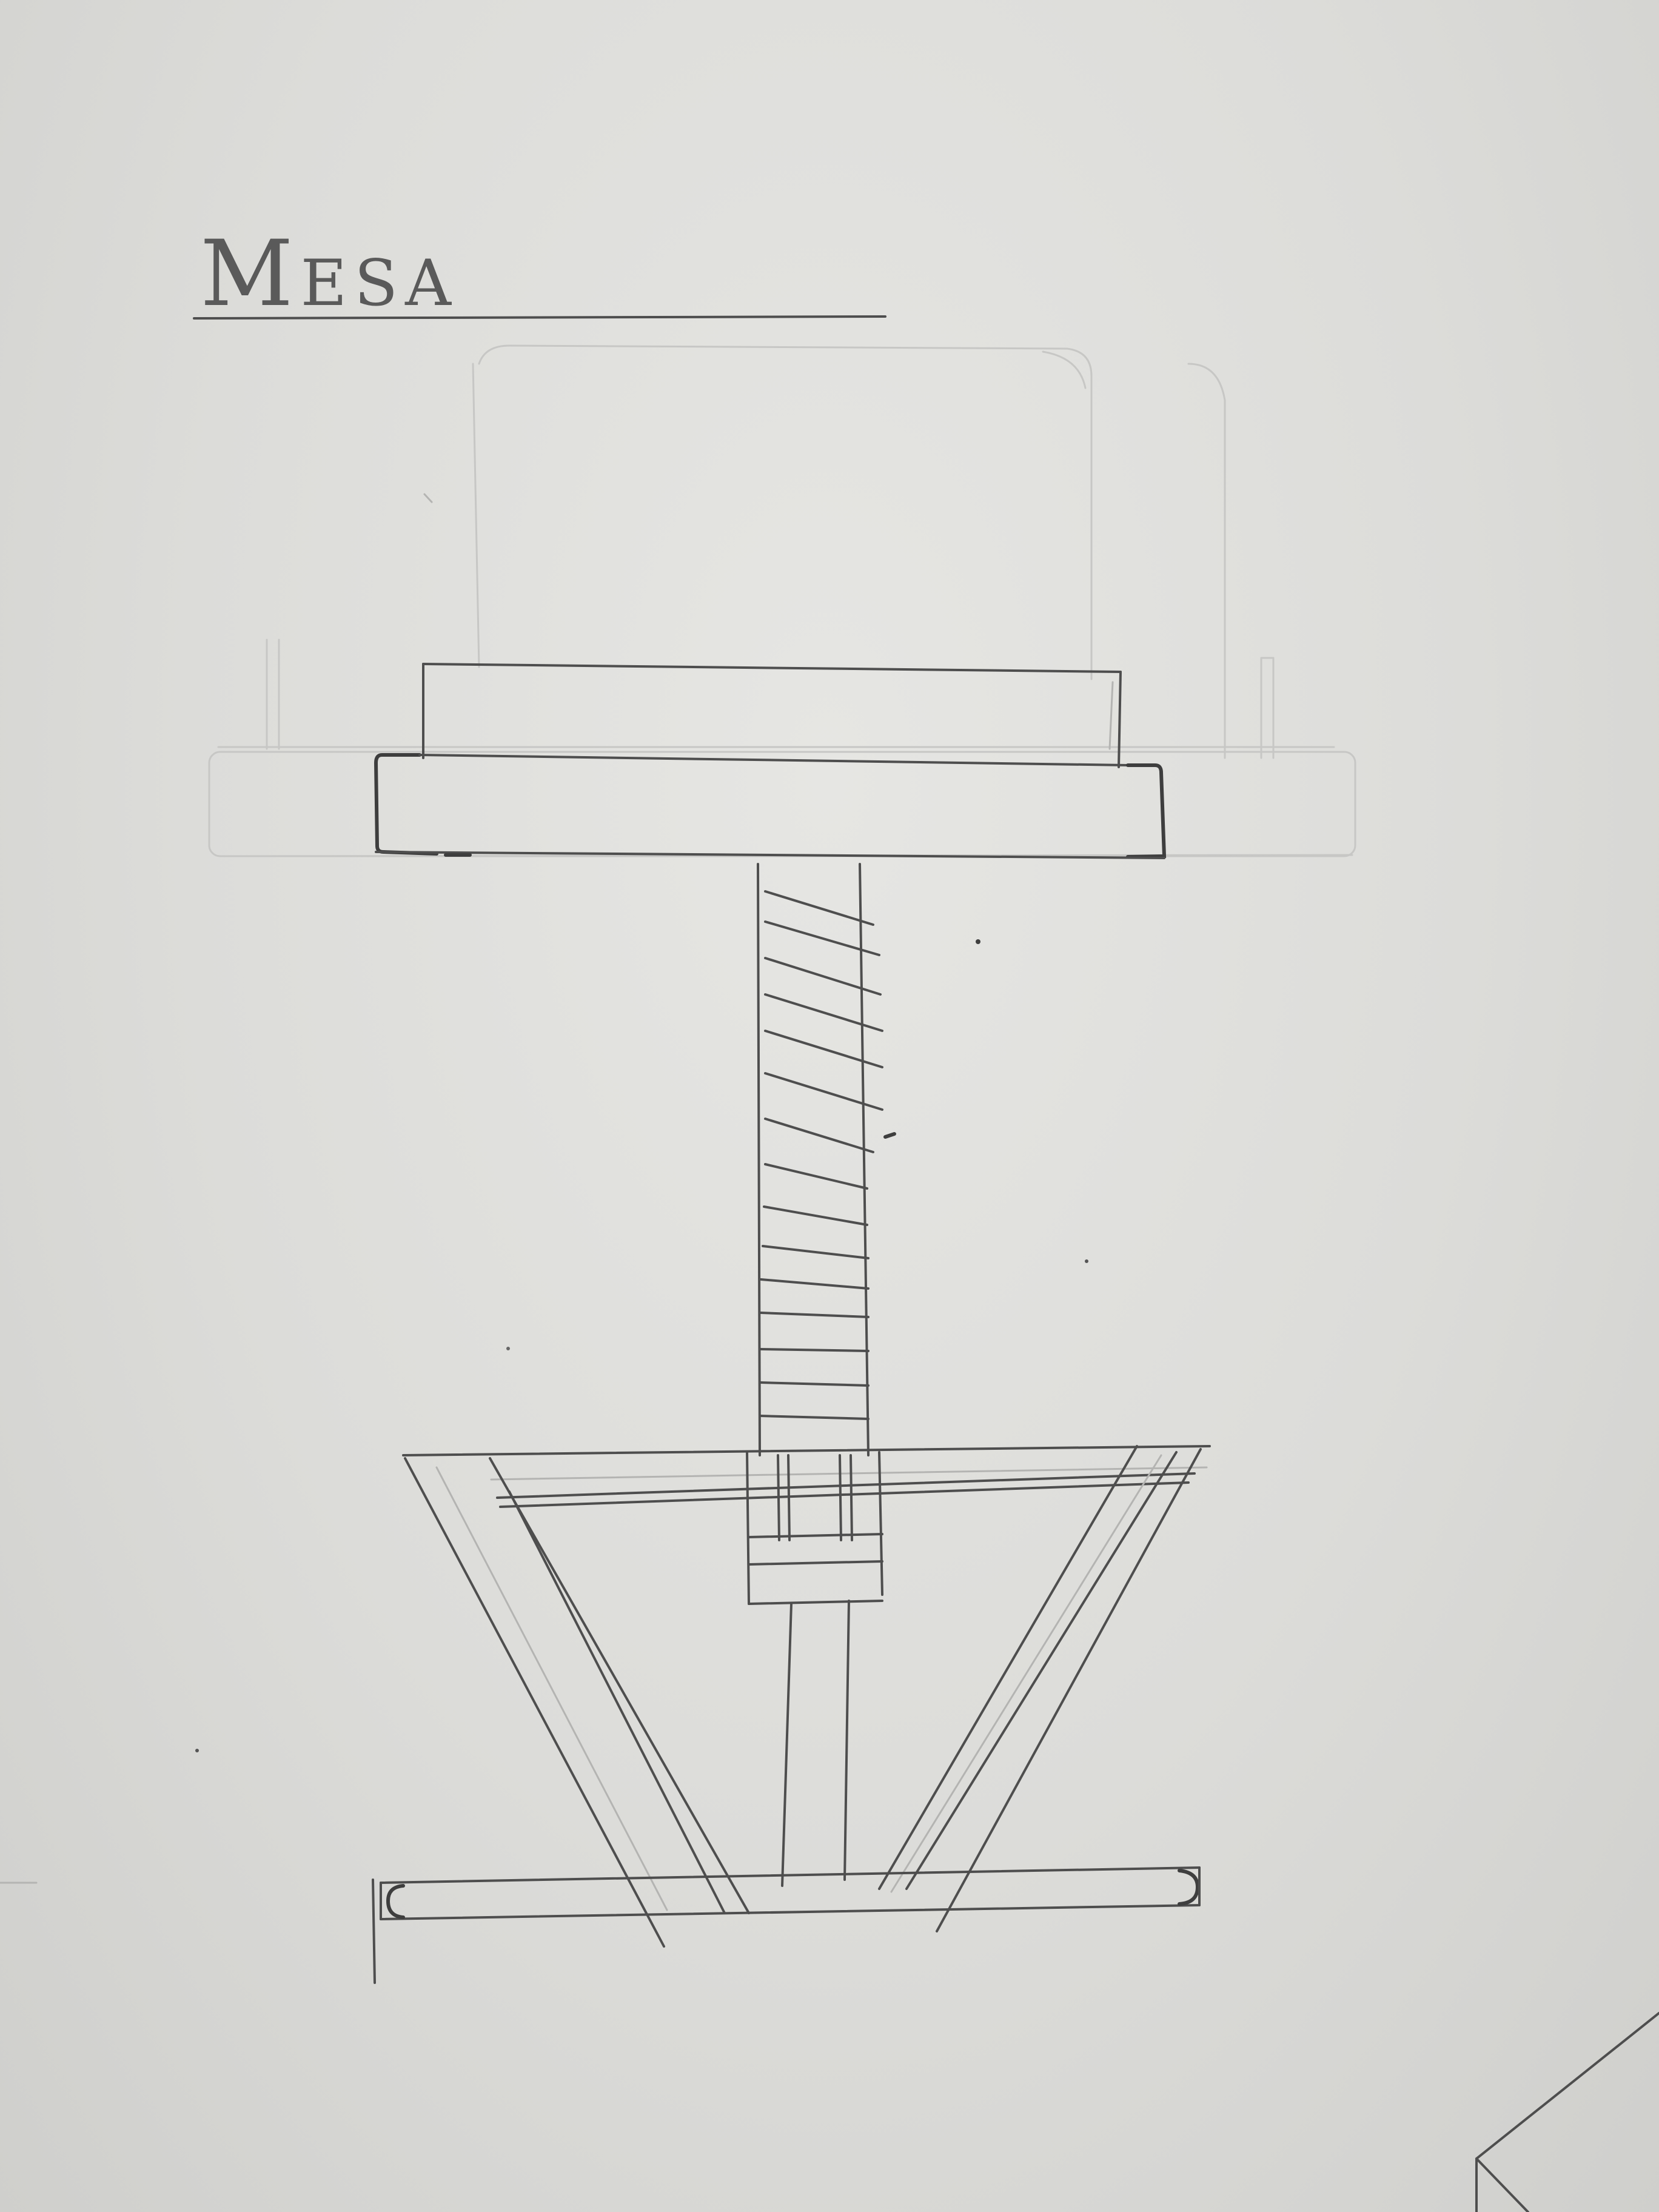  I want to click on threaded-column, so click(820, 1159).